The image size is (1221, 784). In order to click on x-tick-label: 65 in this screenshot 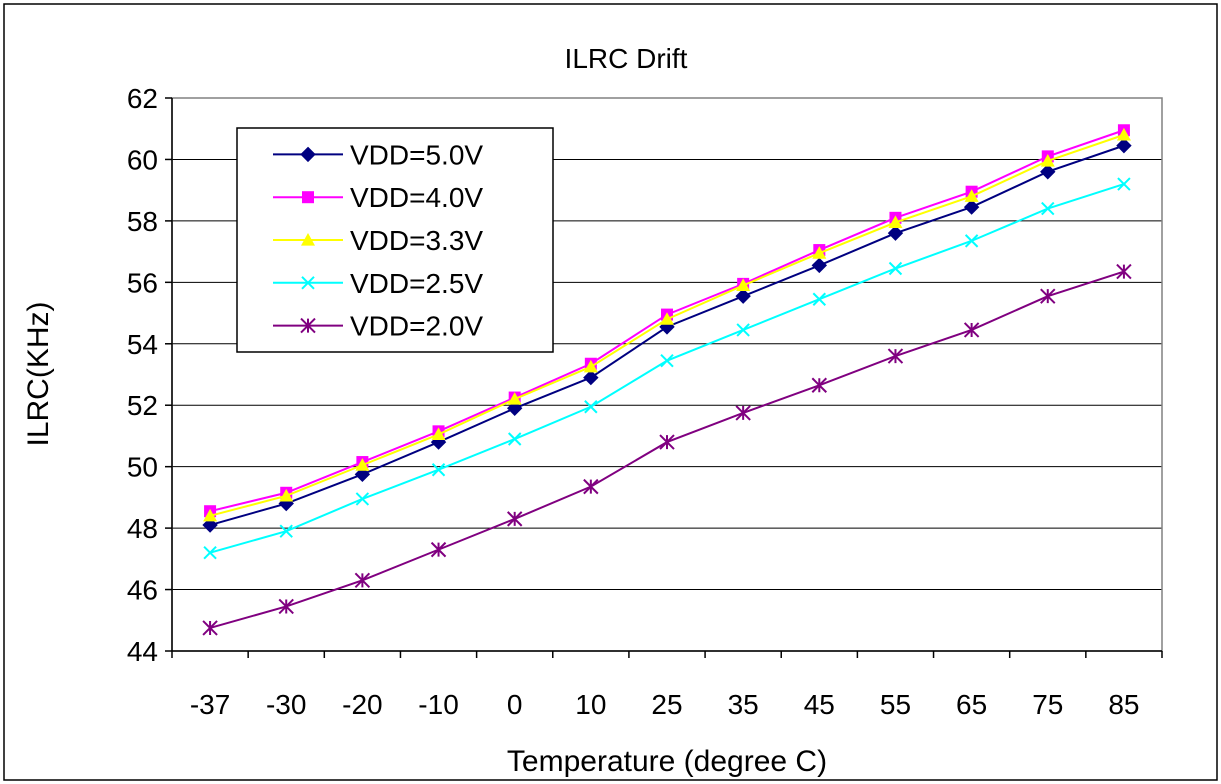, I will do `click(971, 704)`.